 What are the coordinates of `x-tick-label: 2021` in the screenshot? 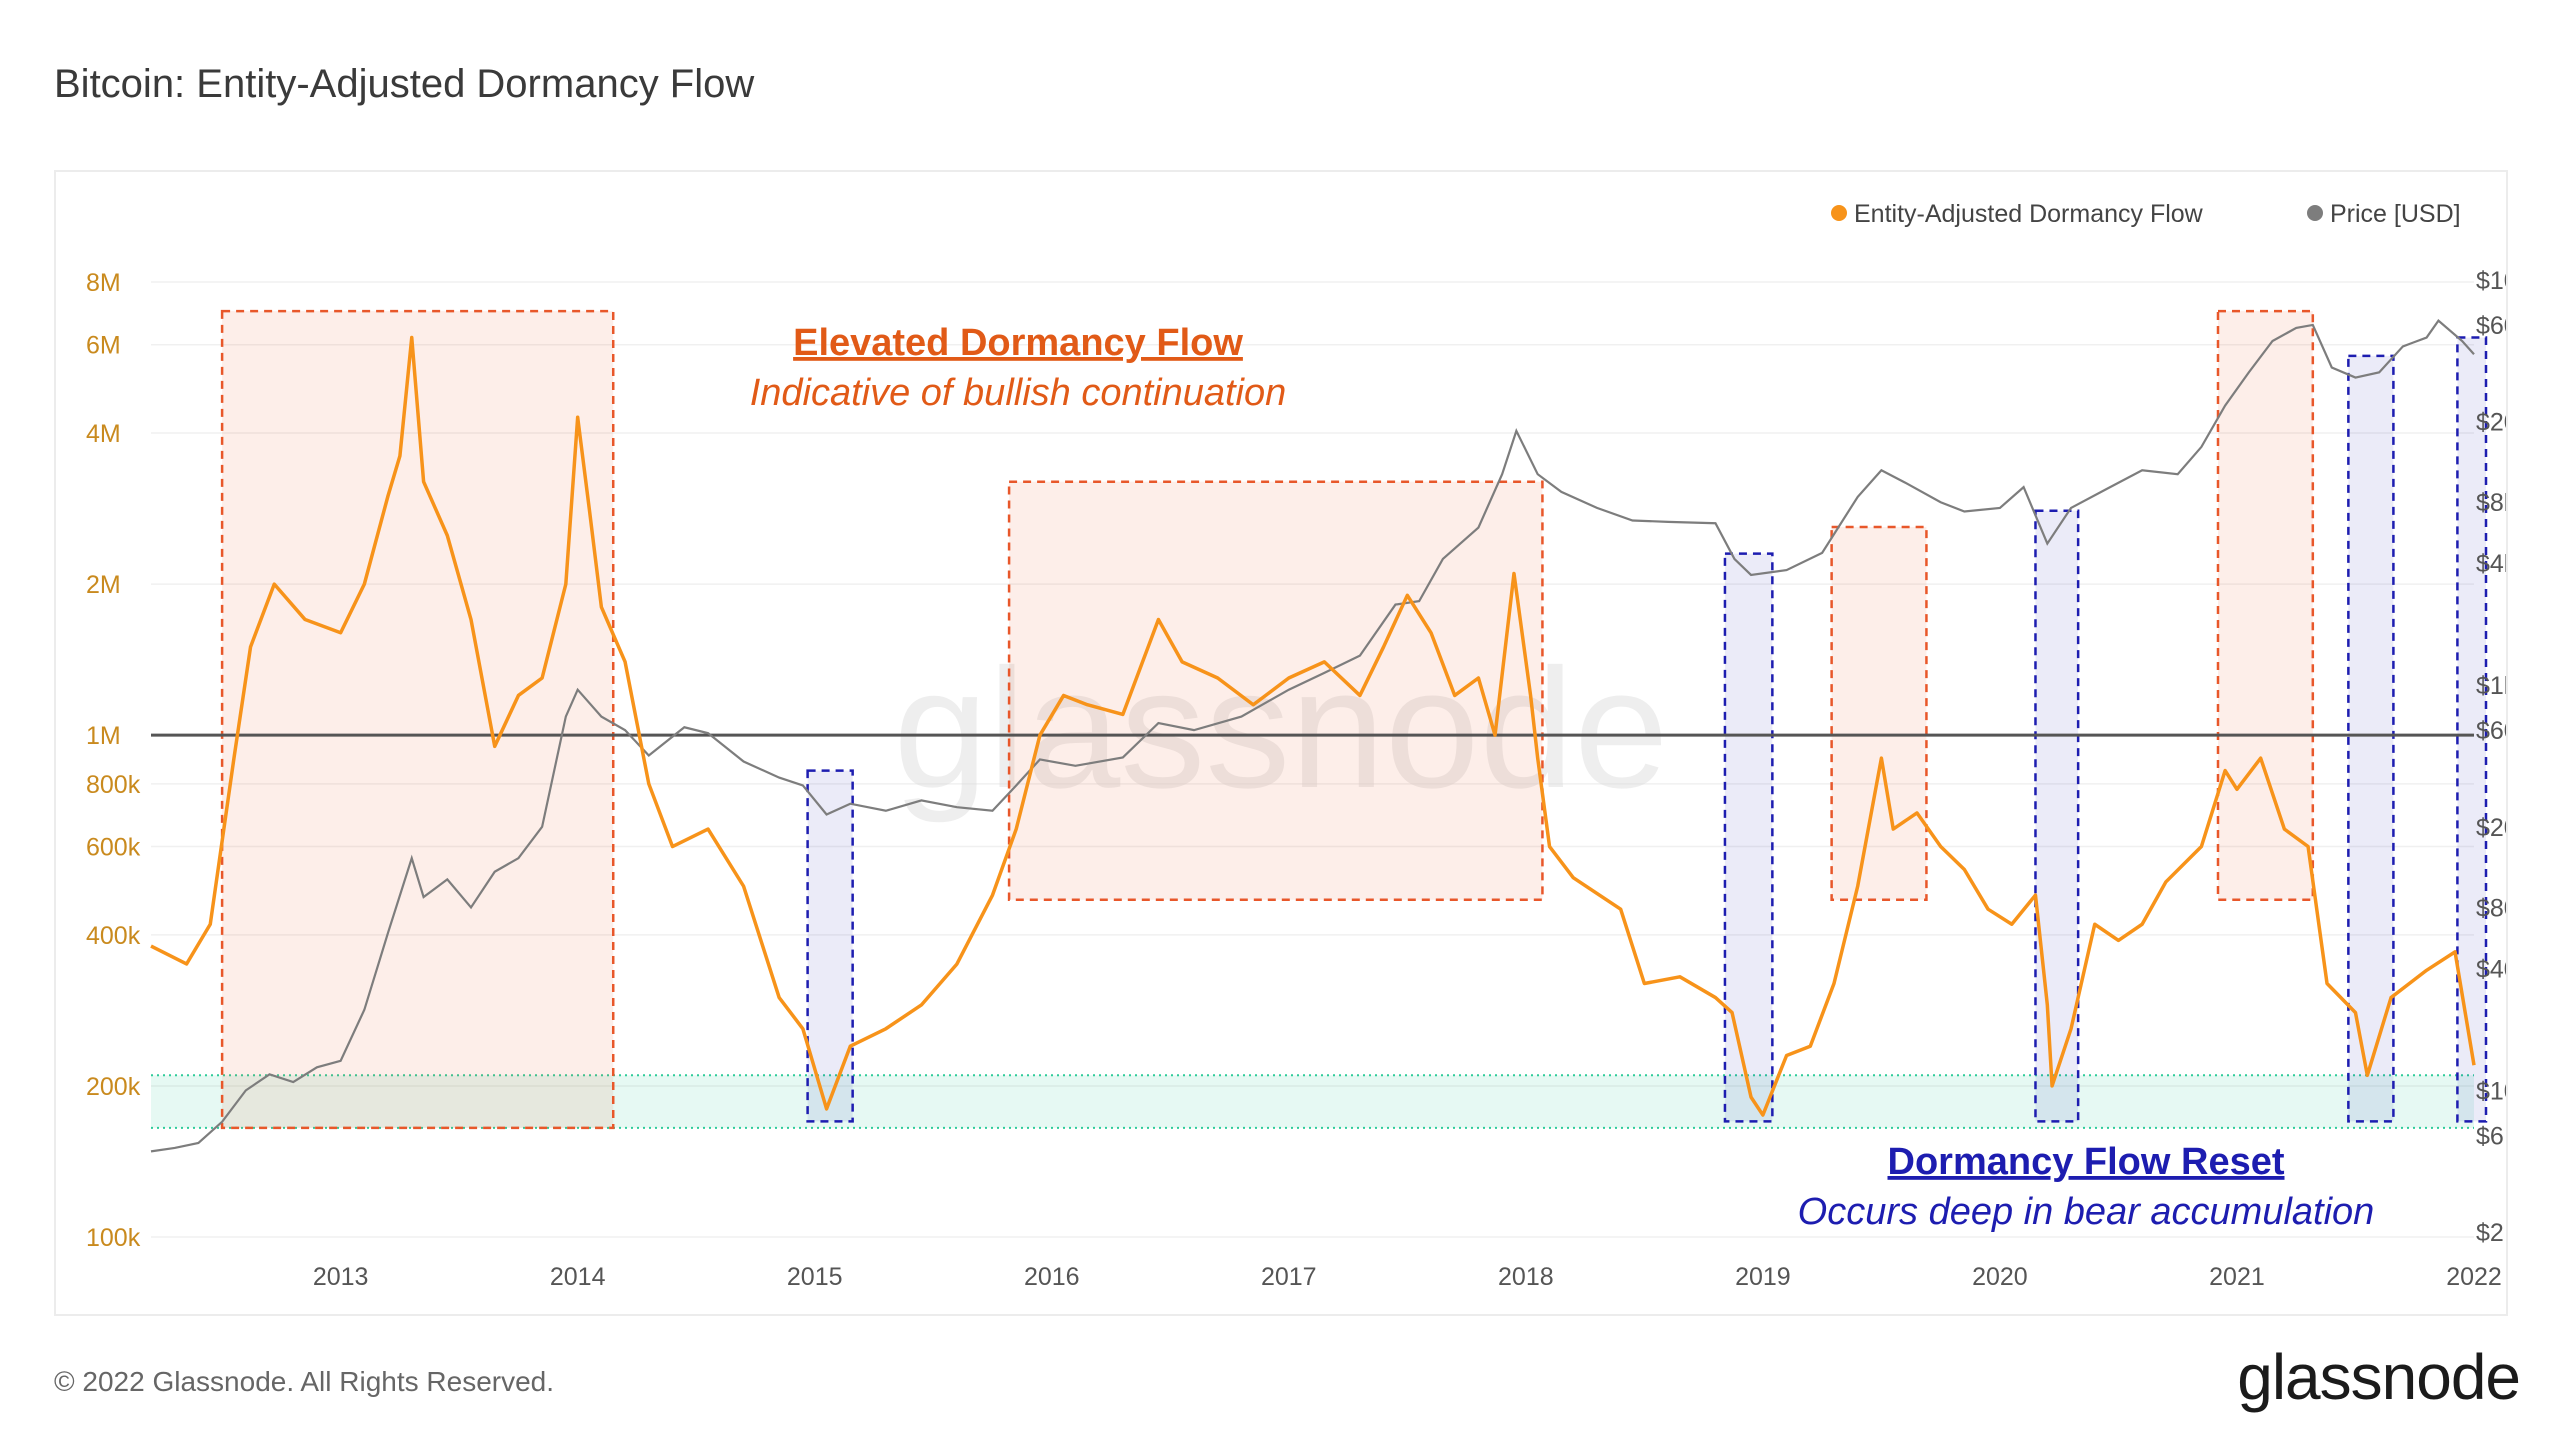 It's located at (2237, 1277).